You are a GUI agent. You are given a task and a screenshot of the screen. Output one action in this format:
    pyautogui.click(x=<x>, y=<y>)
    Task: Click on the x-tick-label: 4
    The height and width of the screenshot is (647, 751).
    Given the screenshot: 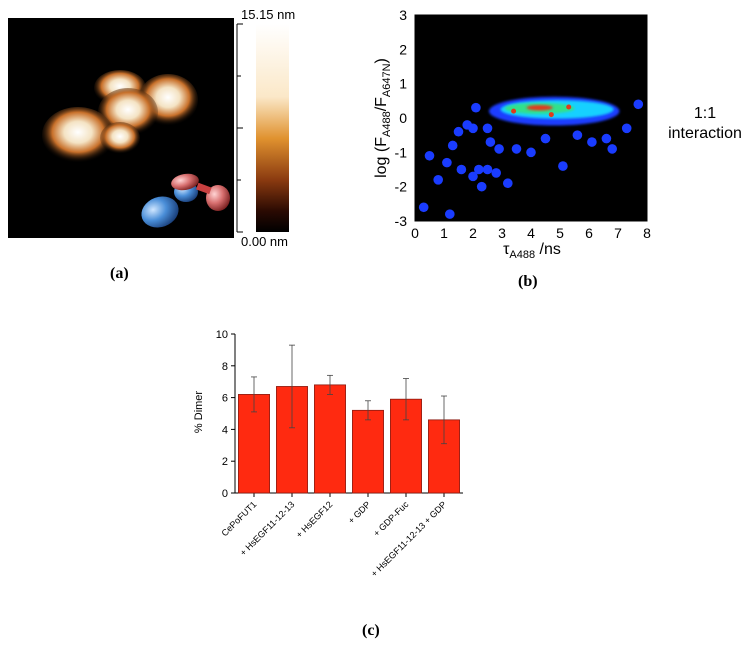 What is the action you would take?
    pyautogui.click(x=531, y=233)
    